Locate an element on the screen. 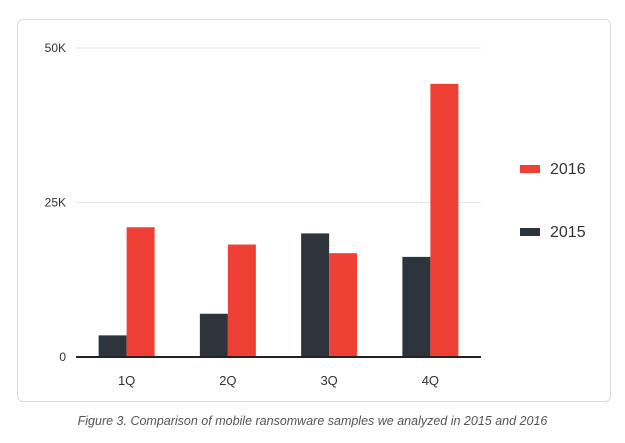 This screenshot has width=625, height=443. bar-2016-2Q is located at coordinates (241, 300).